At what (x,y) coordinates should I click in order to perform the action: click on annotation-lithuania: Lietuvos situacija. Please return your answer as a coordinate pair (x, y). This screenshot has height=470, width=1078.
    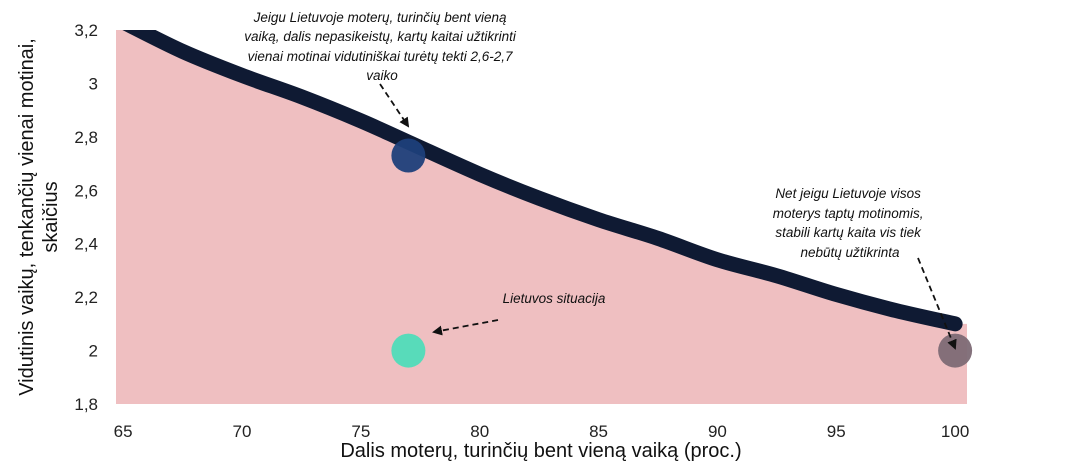
    Looking at the image, I should click on (554, 298).